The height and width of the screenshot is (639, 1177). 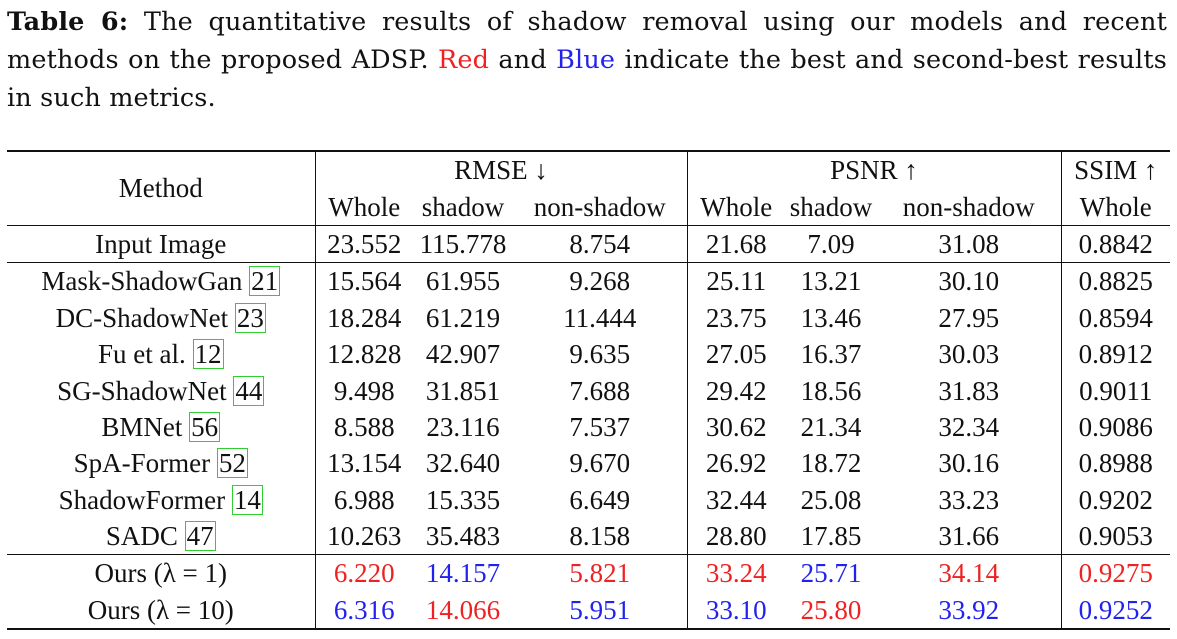 What do you see at coordinates (364, 354) in the screenshot?
I see `value-cell: 12.828` at bounding box center [364, 354].